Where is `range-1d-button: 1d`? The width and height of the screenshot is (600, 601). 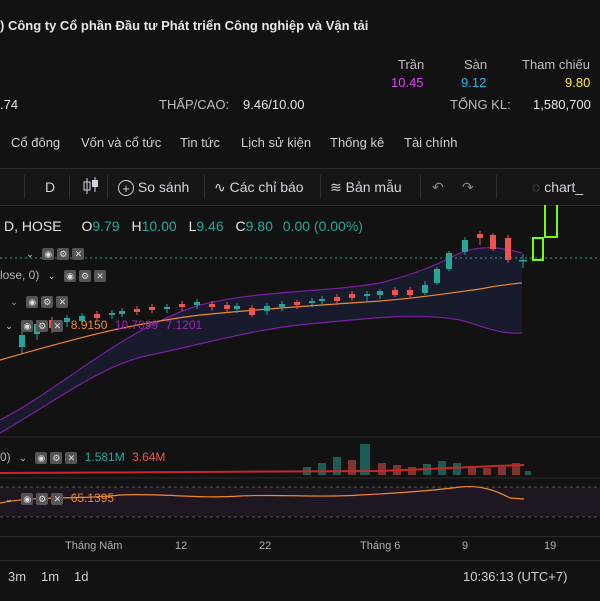
range-1d-button: 1d is located at coordinates (81, 576).